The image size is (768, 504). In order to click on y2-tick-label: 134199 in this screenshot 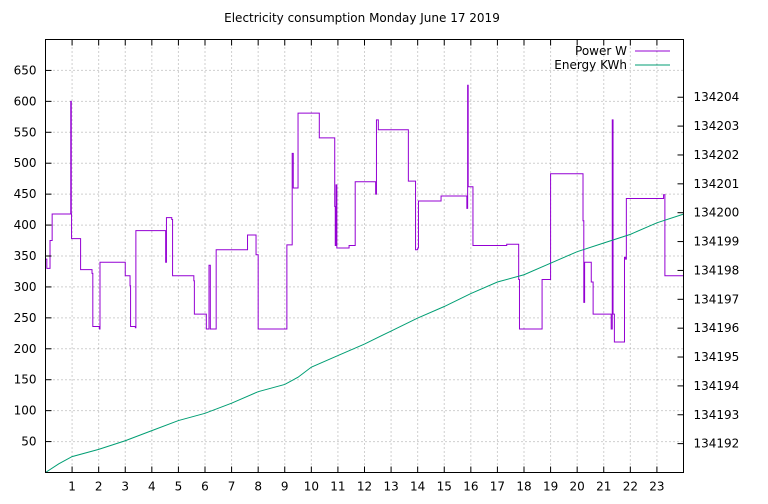, I will do `click(717, 242)`.